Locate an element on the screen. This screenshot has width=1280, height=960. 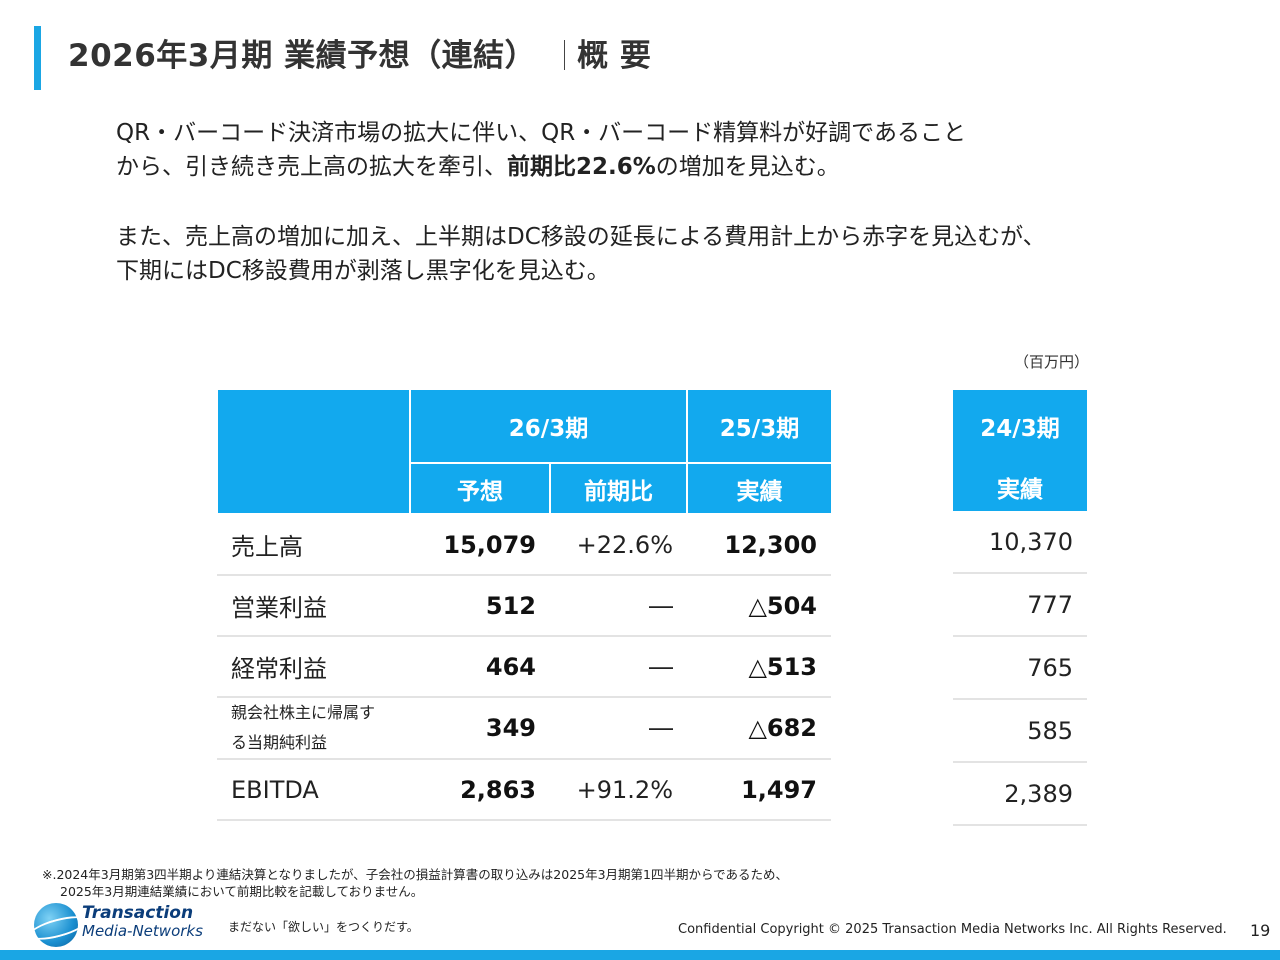
company-logo: Transaction Media-Networks is located at coordinates (114, 925).